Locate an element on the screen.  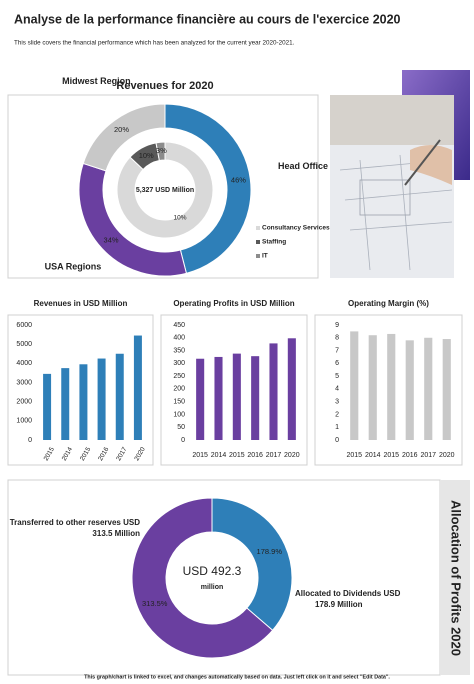
data-label: 313.5% is located at coordinates (155, 603).